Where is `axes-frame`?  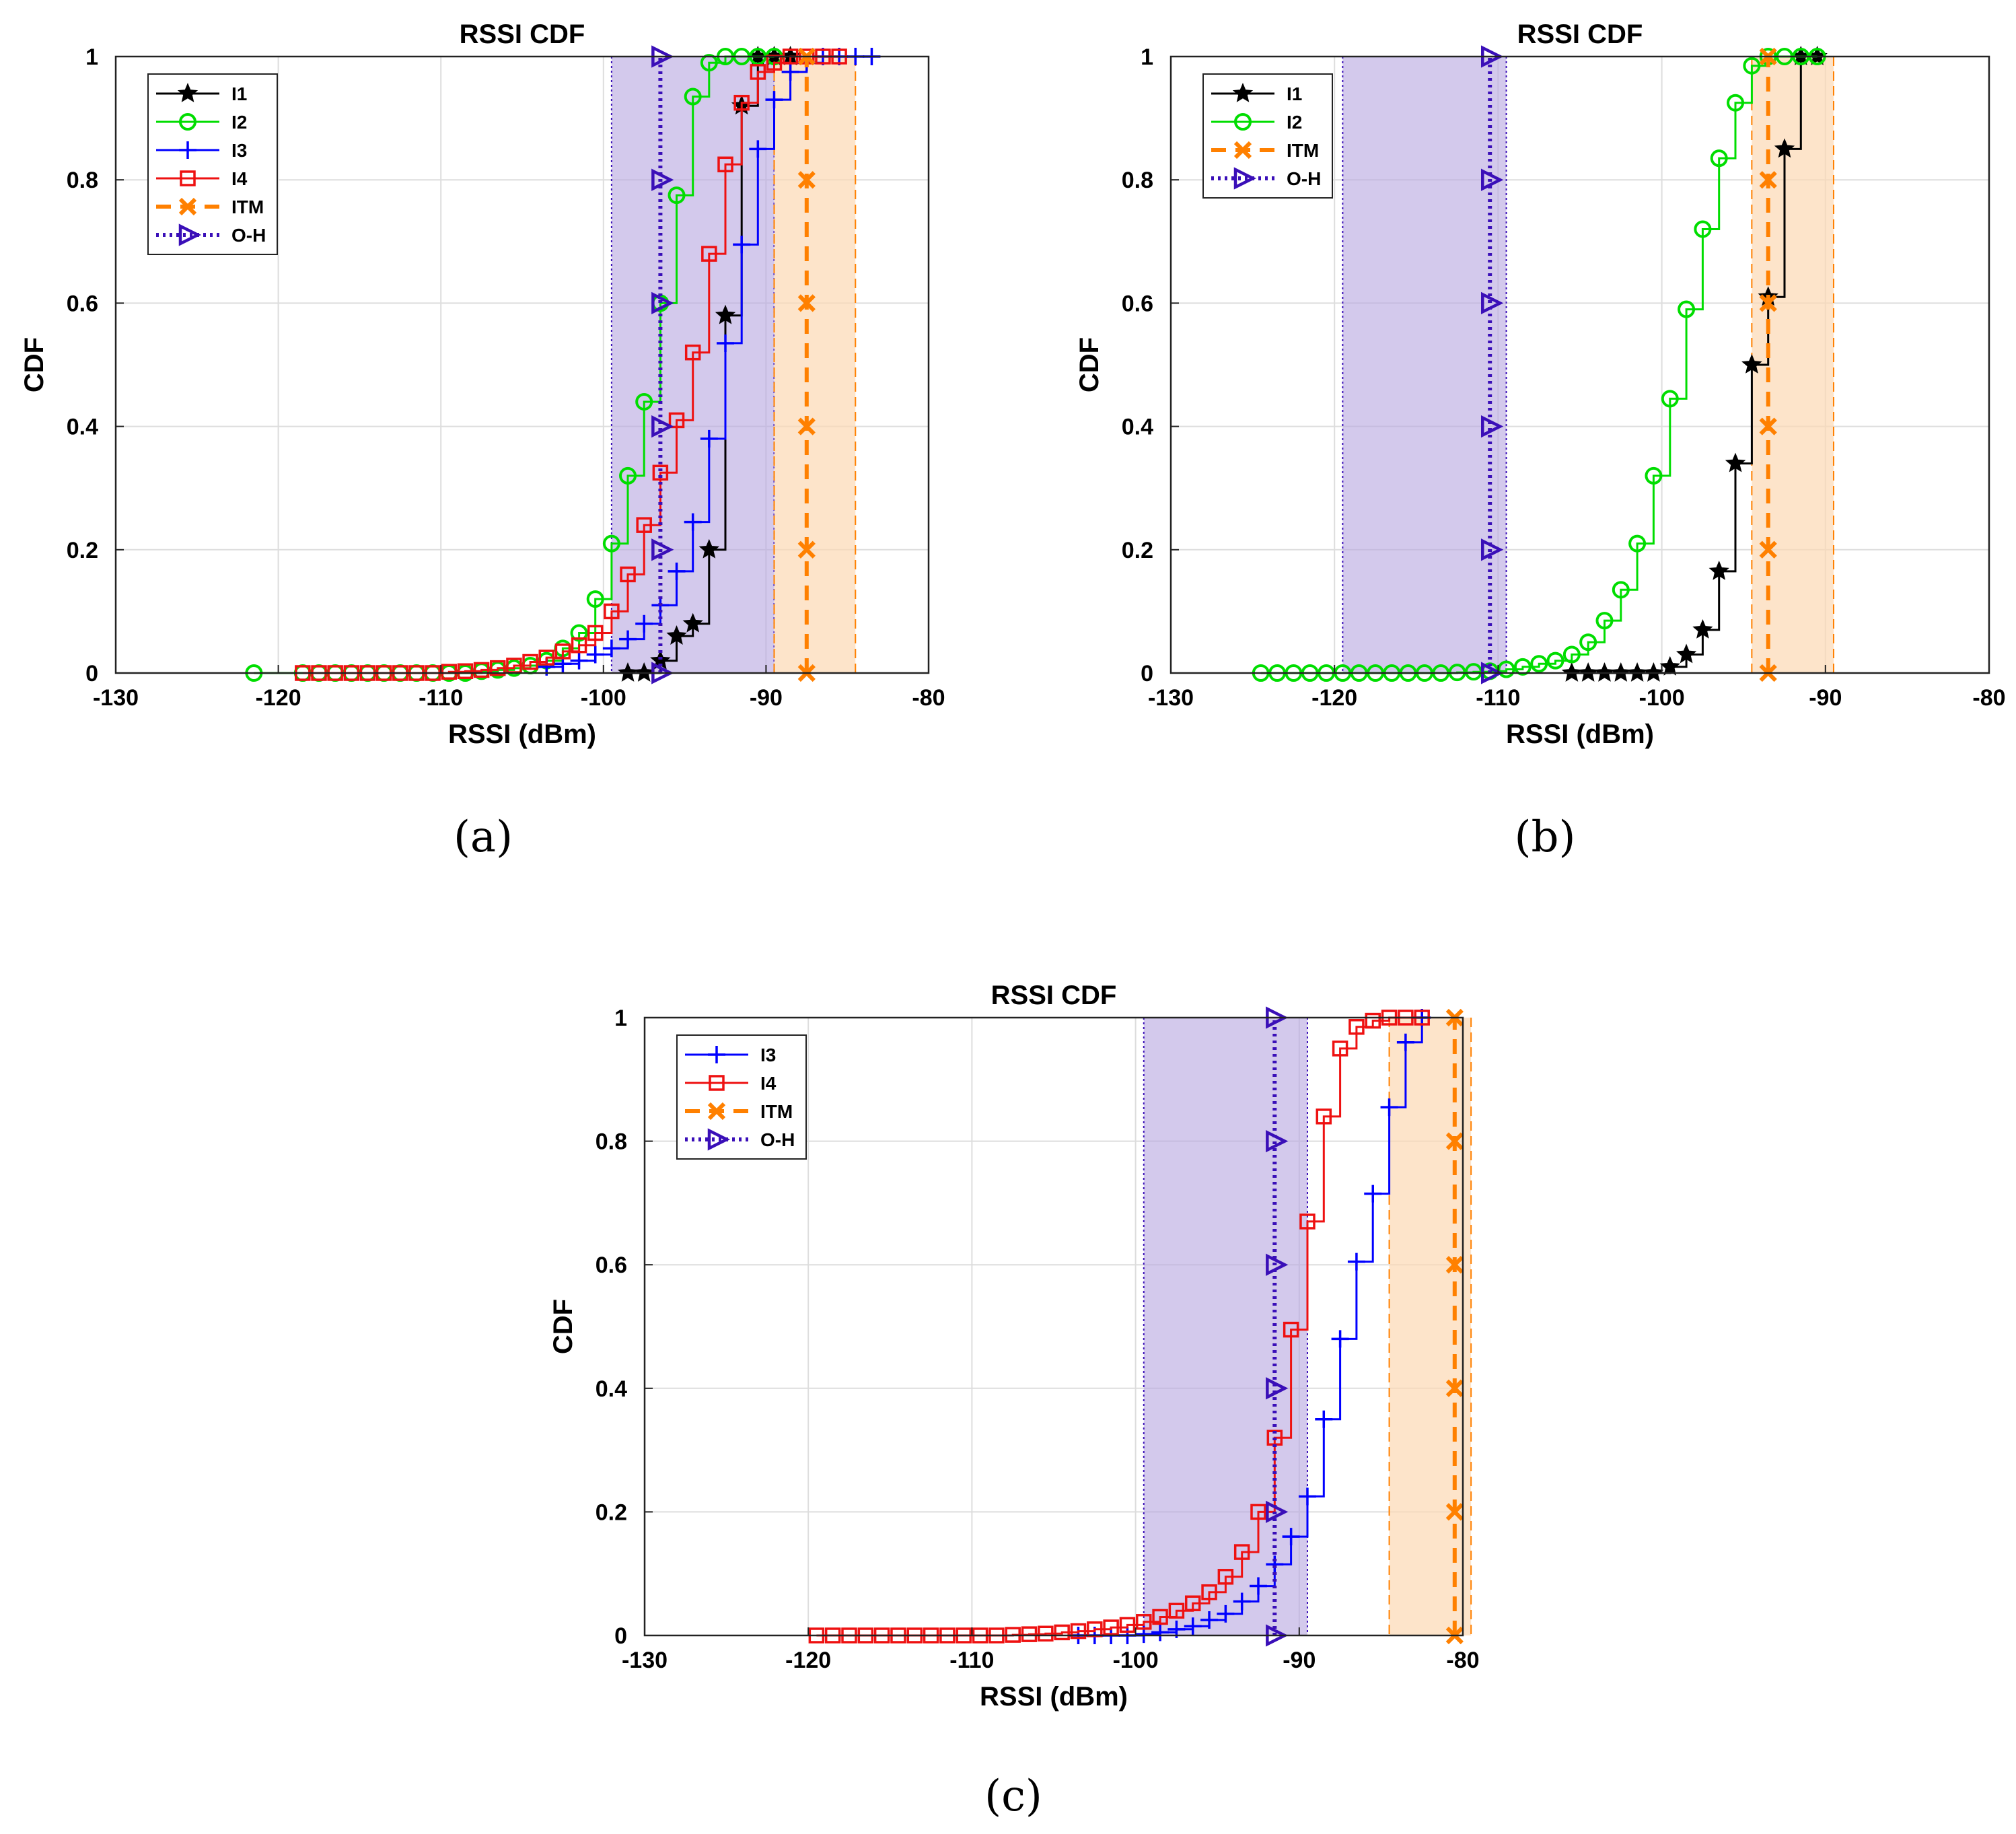 axes-frame is located at coordinates (1053, 1326).